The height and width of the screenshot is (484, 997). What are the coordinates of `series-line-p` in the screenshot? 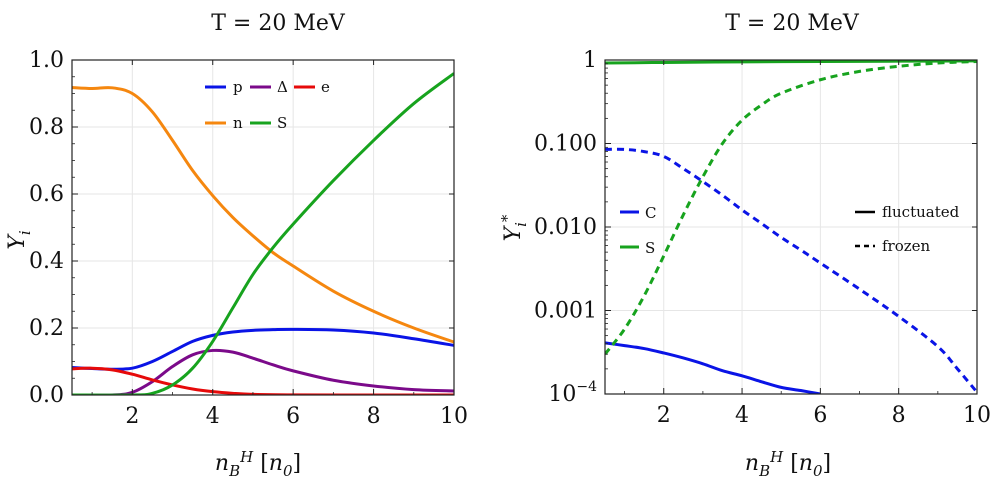 It's located at (263, 349).